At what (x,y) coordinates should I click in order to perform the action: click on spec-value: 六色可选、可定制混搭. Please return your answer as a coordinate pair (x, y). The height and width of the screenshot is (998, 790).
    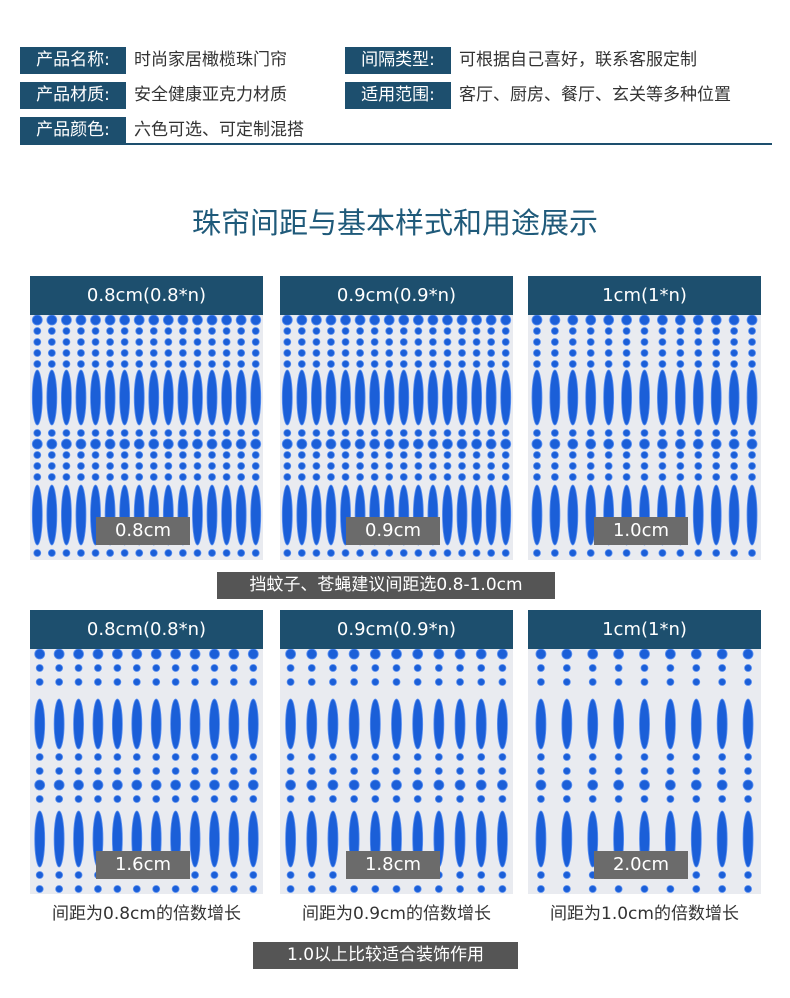
    Looking at the image, I should click on (219, 130).